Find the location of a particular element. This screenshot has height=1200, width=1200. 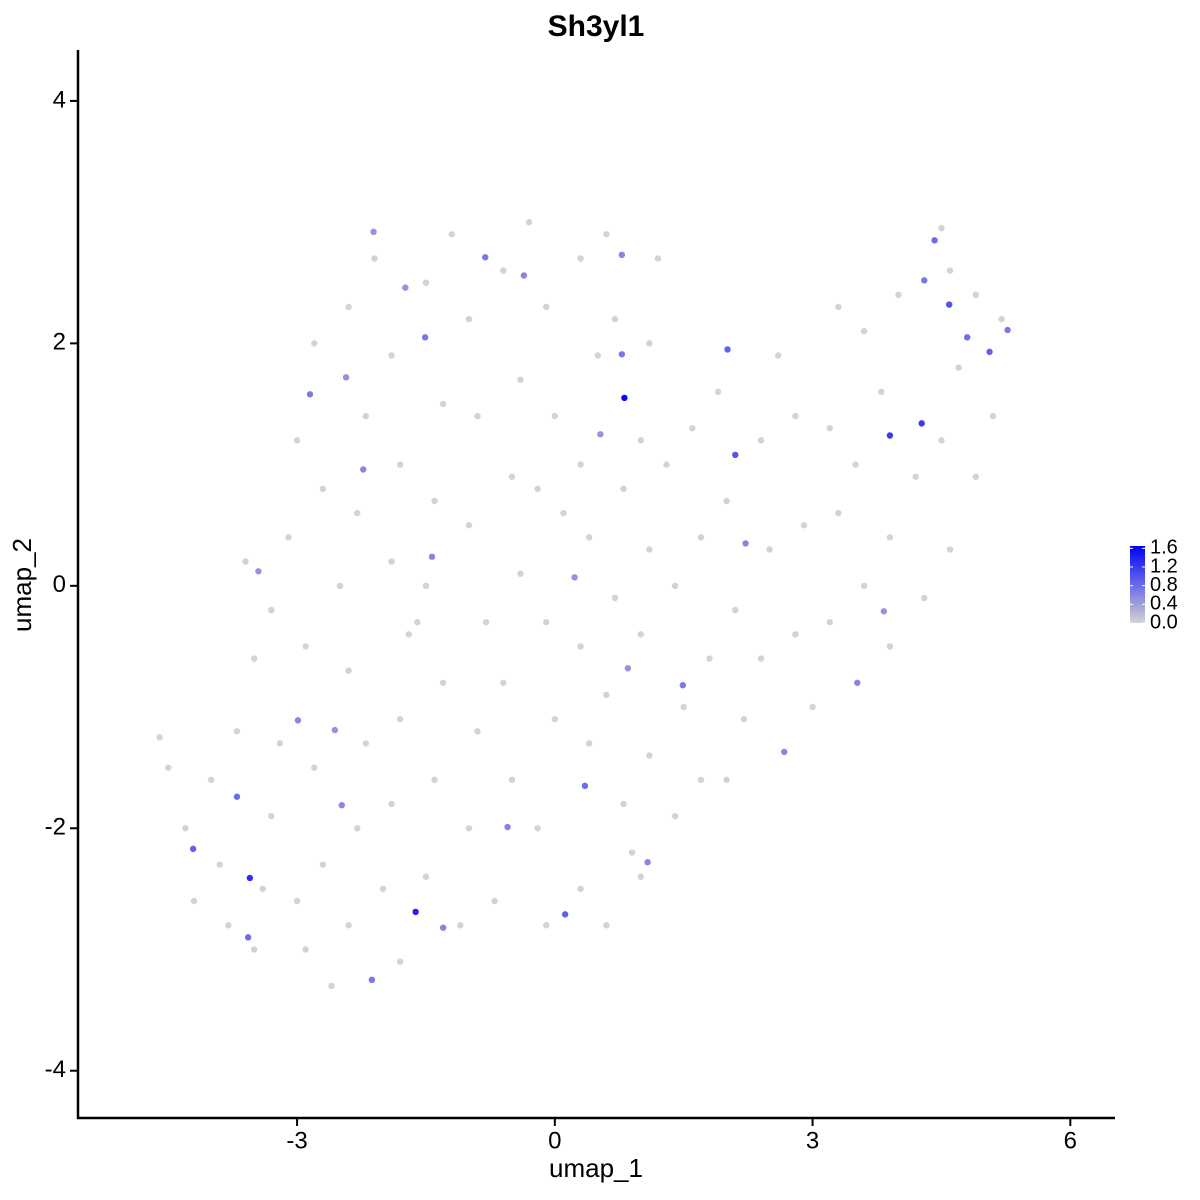

colorbar-tick-label: 0.8 is located at coordinates (1164, 585).